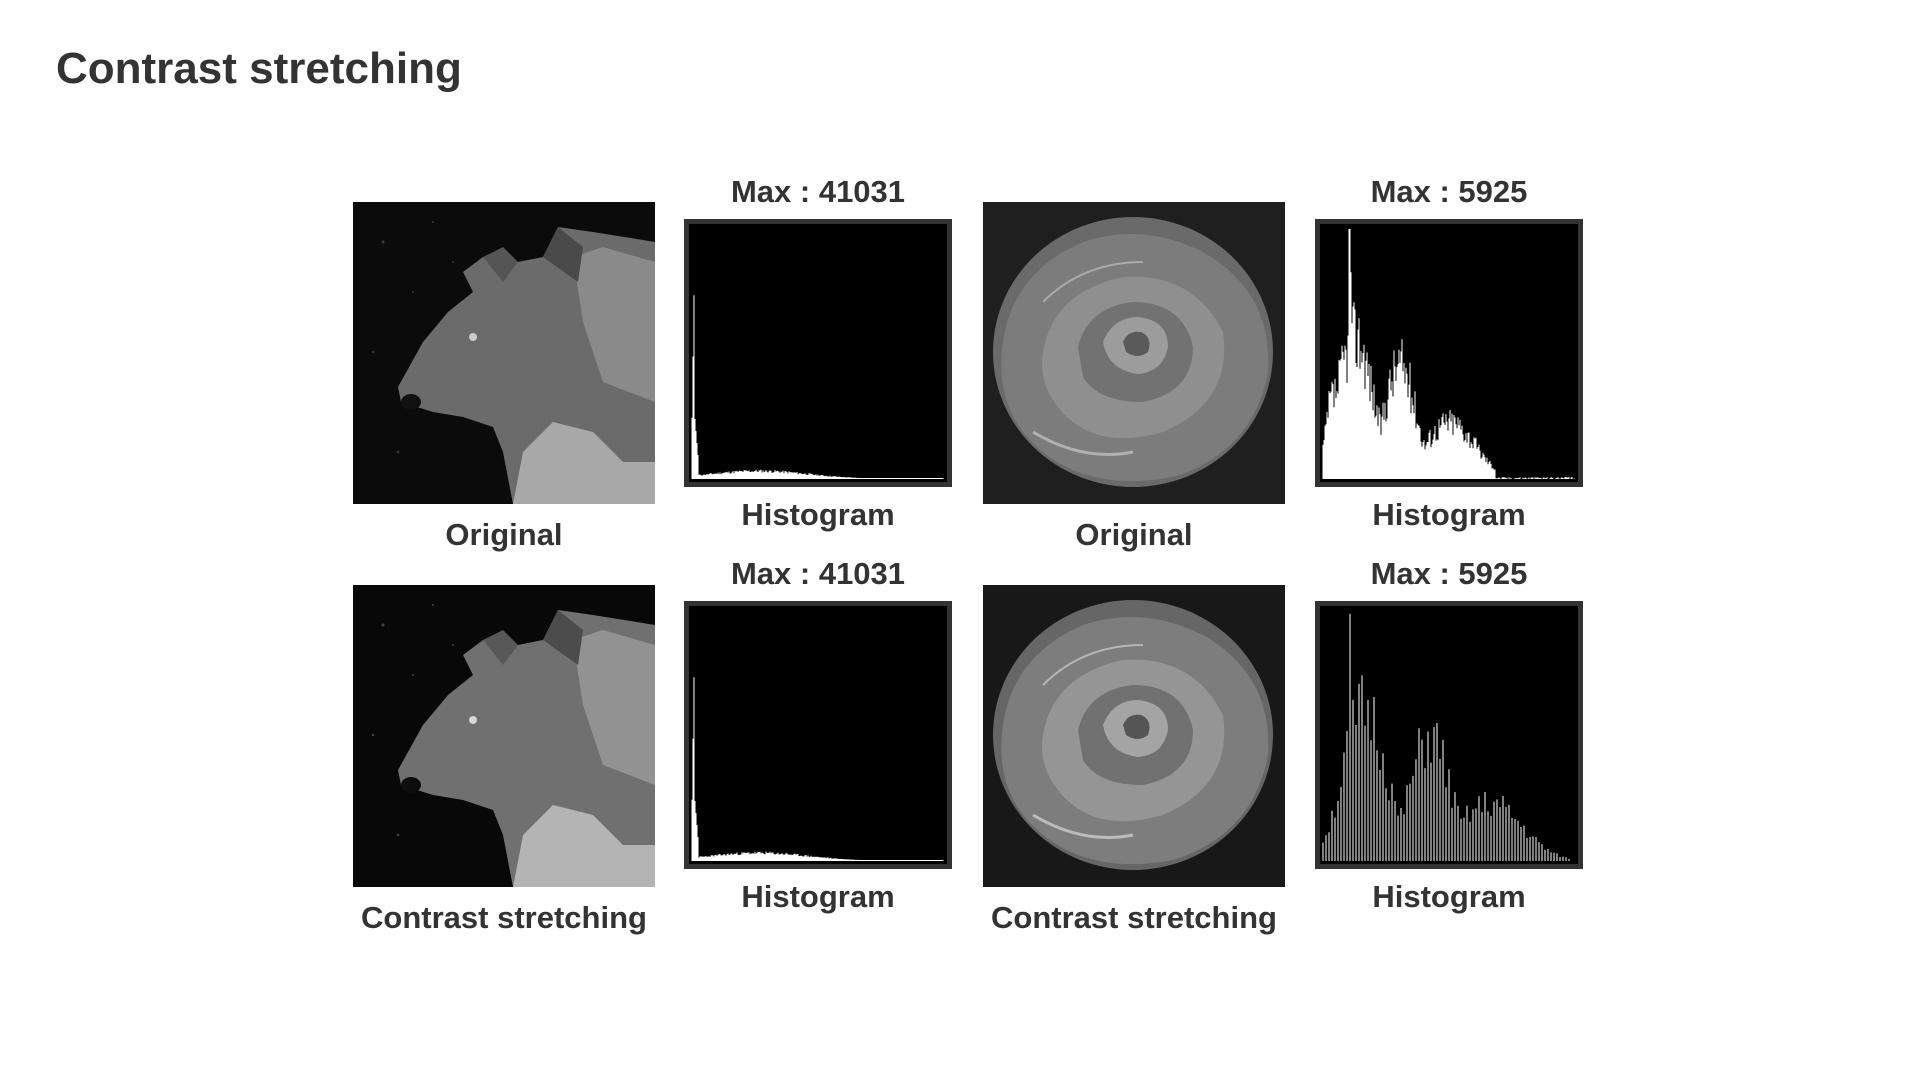 The image size is (1920, 1080). I want to click on rose-stretched-image, so click(1134, 736).